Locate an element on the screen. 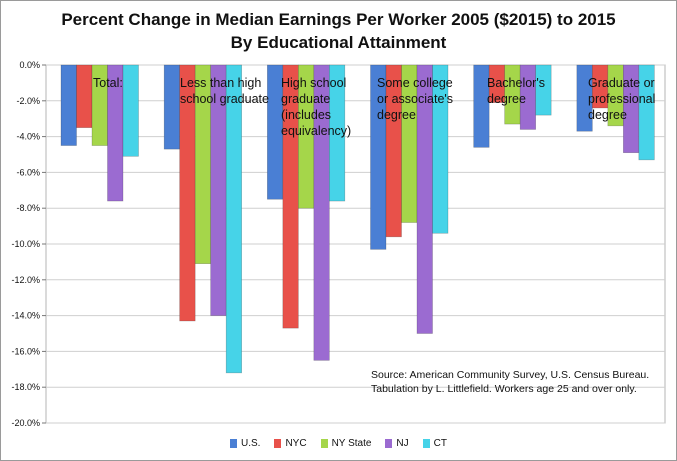 The width and height of the screenshot is (677, 461). y-tick-label: 0.0% is located at coordinates (29, 65).